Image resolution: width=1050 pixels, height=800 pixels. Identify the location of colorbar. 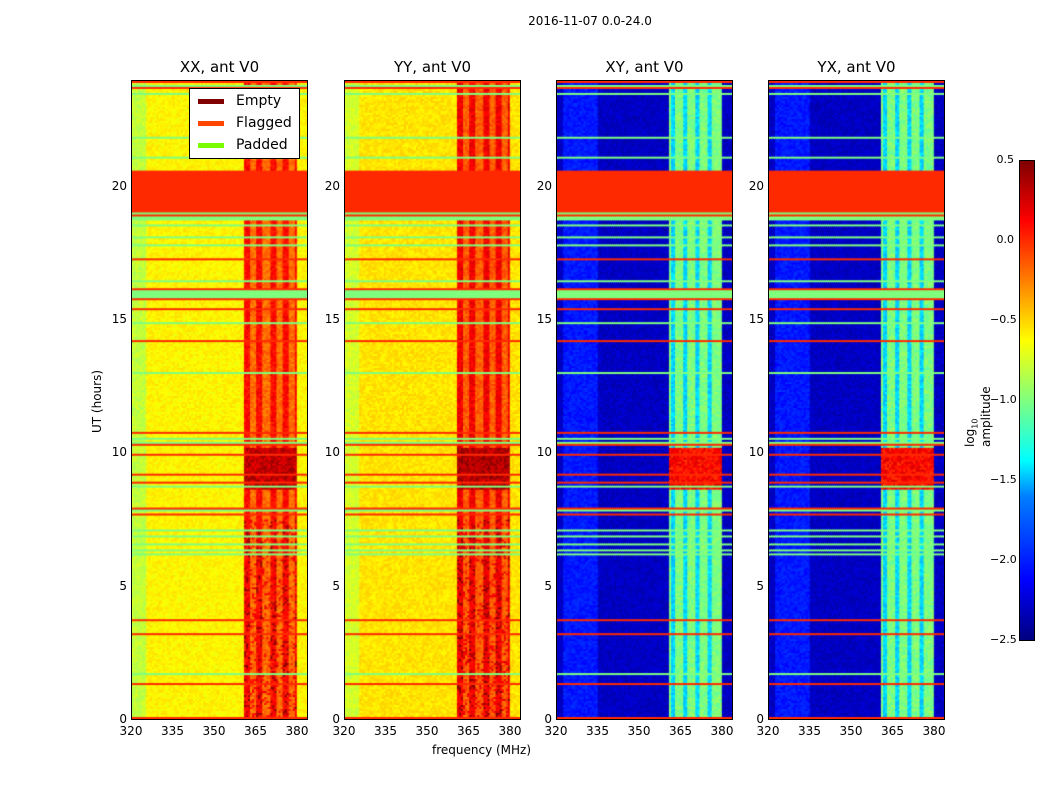
(1027, 400).